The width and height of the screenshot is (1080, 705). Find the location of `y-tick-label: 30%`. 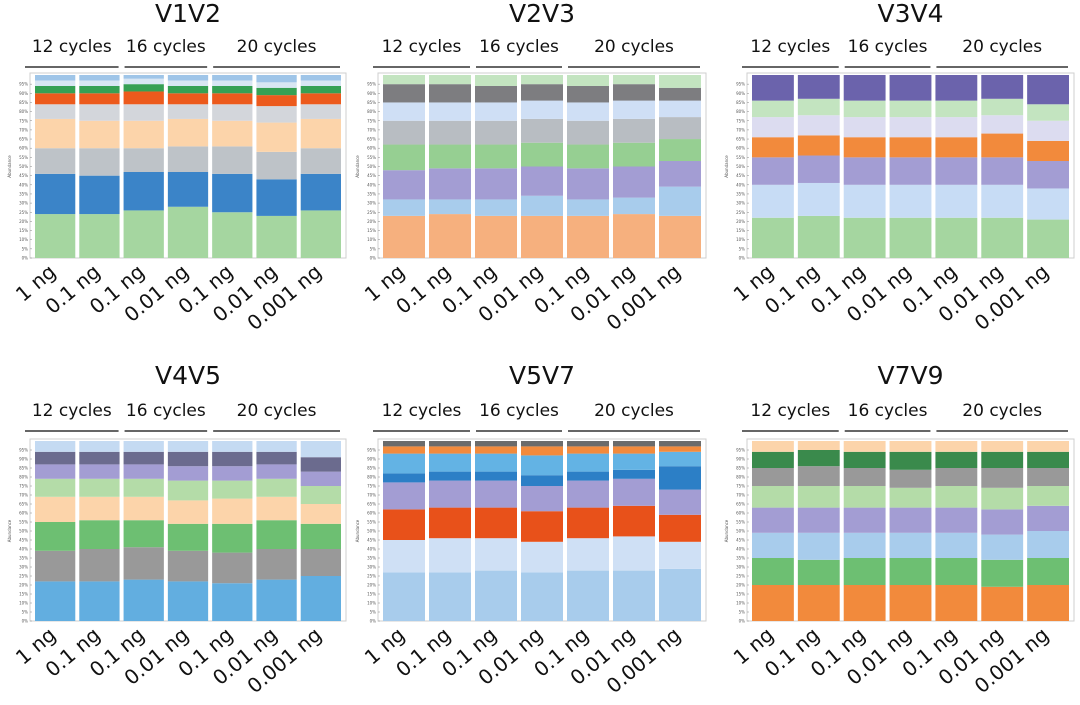

y-tick-label: 30% is located at coordinates (740, 203).